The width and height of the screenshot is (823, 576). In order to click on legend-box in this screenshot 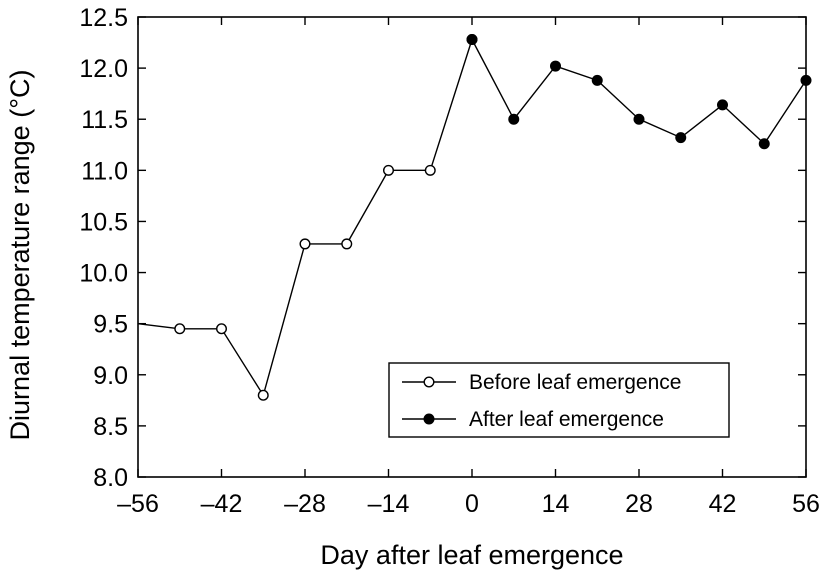, I will do `click(559, 400)`.